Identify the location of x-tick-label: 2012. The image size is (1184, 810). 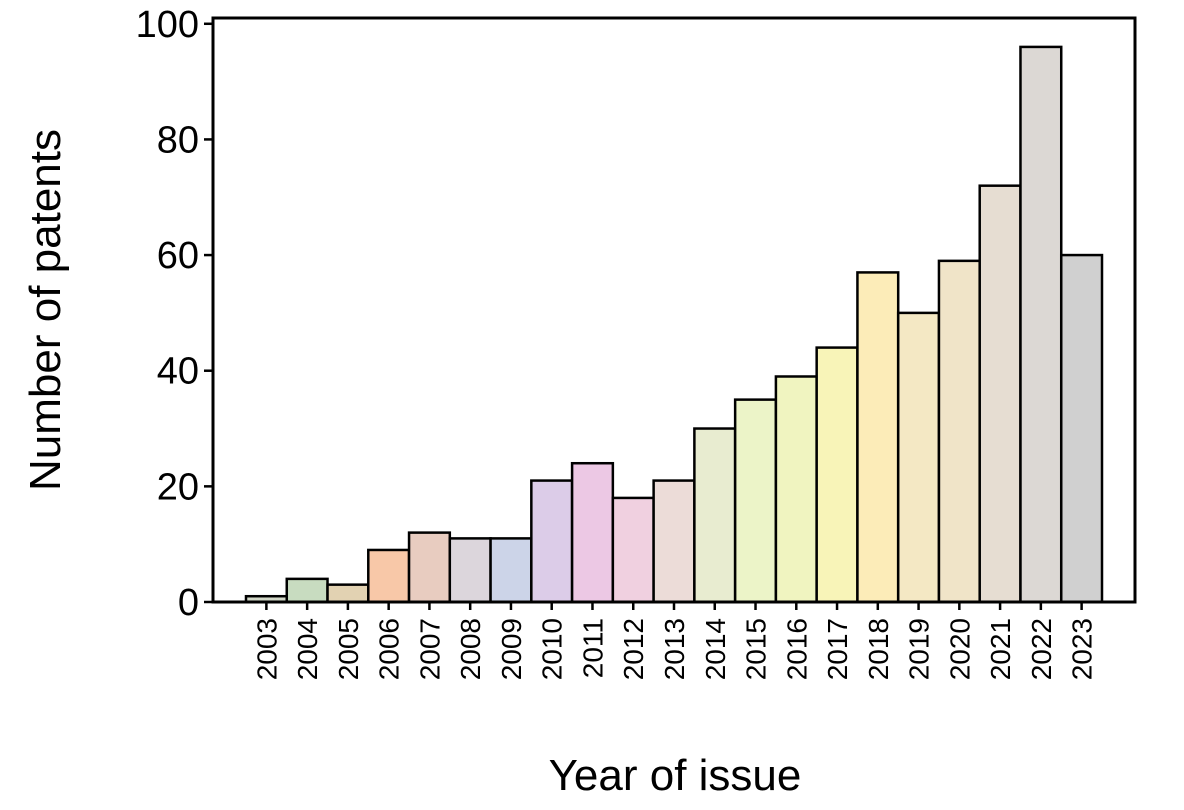
(633, 649).